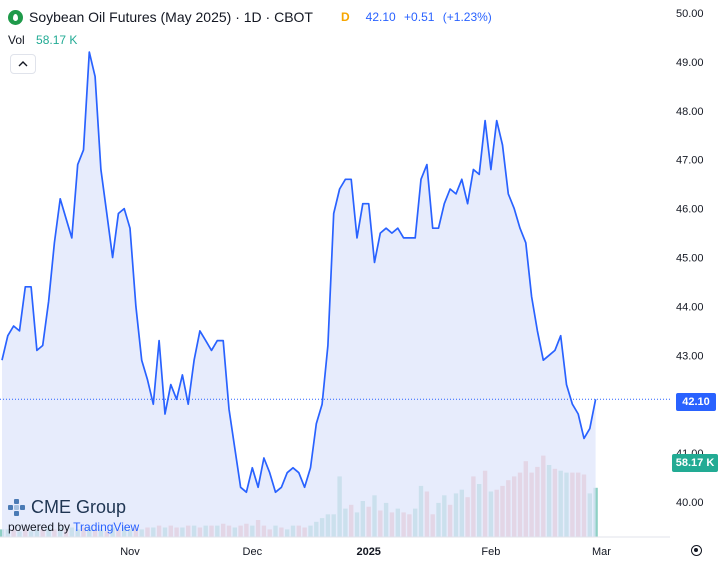 This screenshot has width=721, height=563. Describe the element at coordinates (690, 161) in the screenshot. I see `price-axis-label: 47.00` at that location.